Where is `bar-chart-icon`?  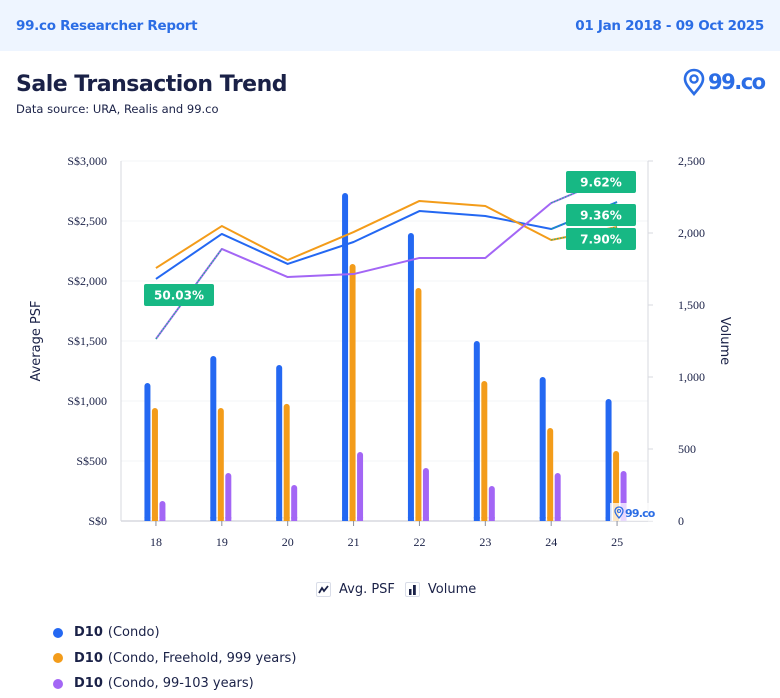
bar-chart-icon is located at coordinates (412, 589).